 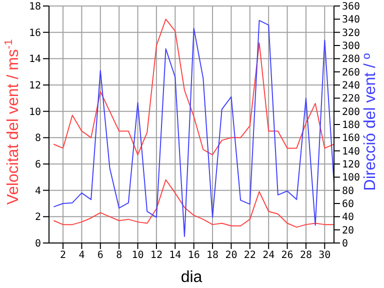 I want to click on y-tick-label: 14, so click(x=34, y=60).